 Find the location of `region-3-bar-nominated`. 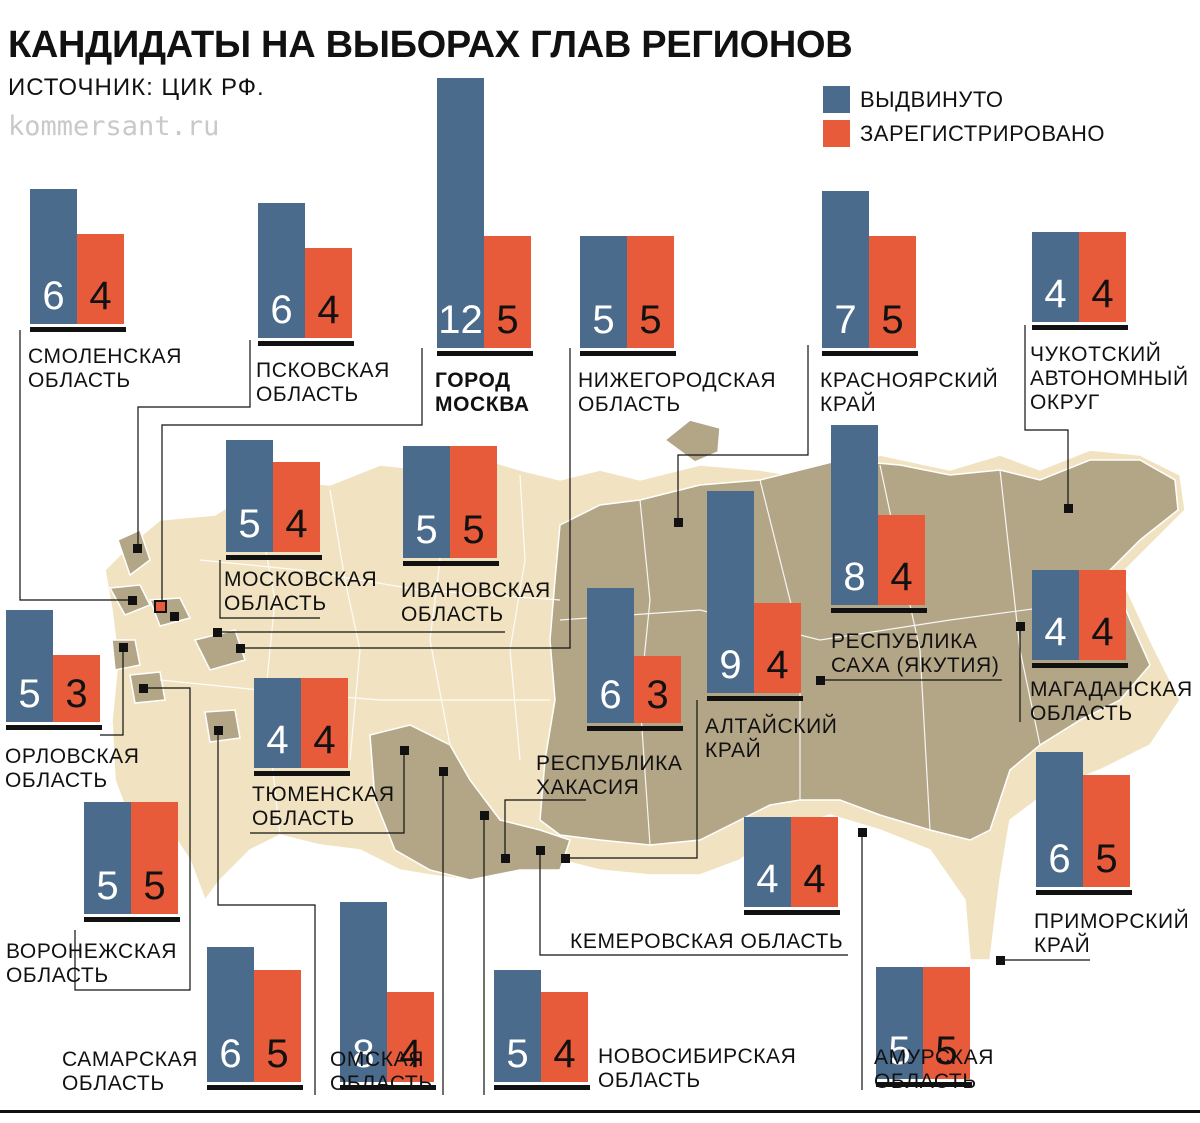

region-3-bar-nominated is located at coordinates (603, 291).